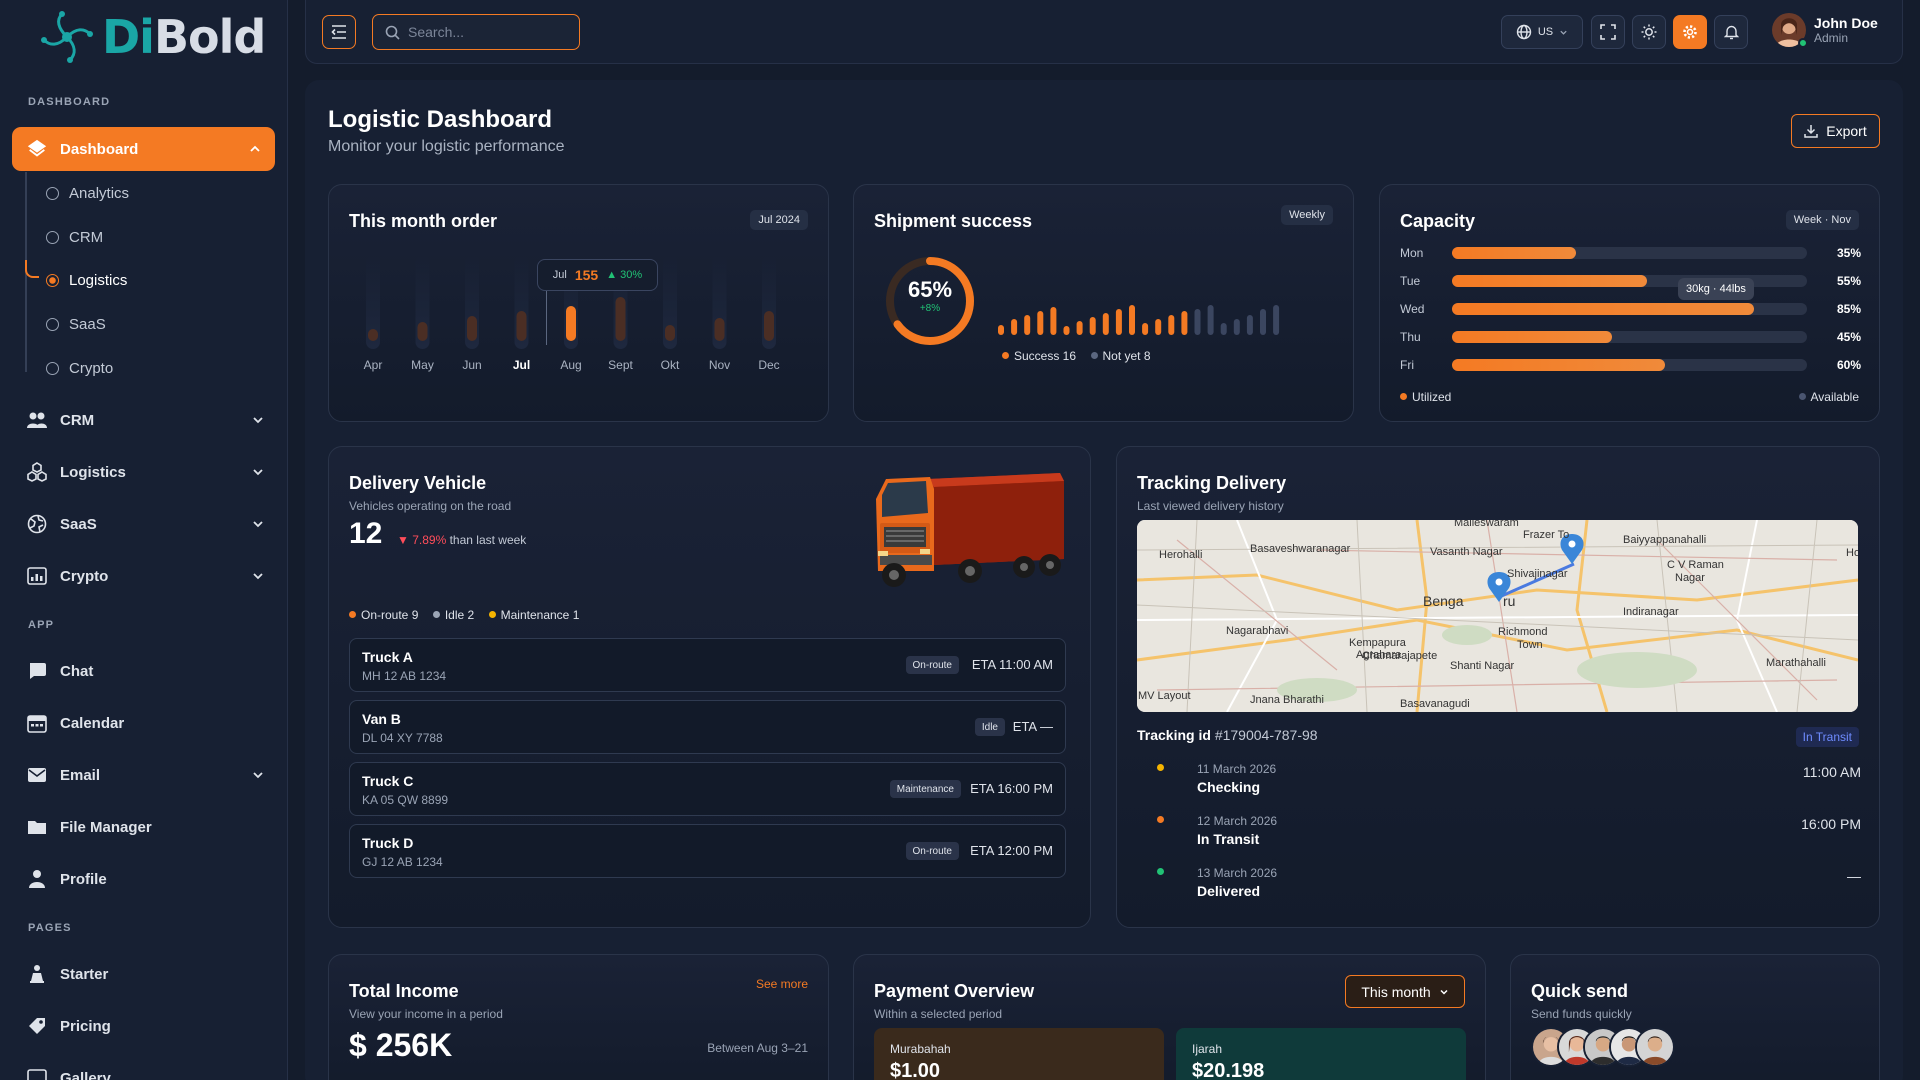 The width and height of the screenshot is (1920, 1080). What do you see at coordinates (404, 991) in the screenshot?
I see `card-title: Total Income` at bounding box center [404, 991].